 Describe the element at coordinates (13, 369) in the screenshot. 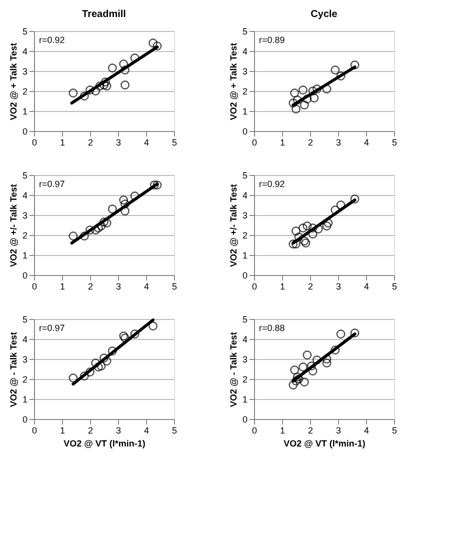

I see `y-axis-title: VO2 @ - Talk Test` at that location.